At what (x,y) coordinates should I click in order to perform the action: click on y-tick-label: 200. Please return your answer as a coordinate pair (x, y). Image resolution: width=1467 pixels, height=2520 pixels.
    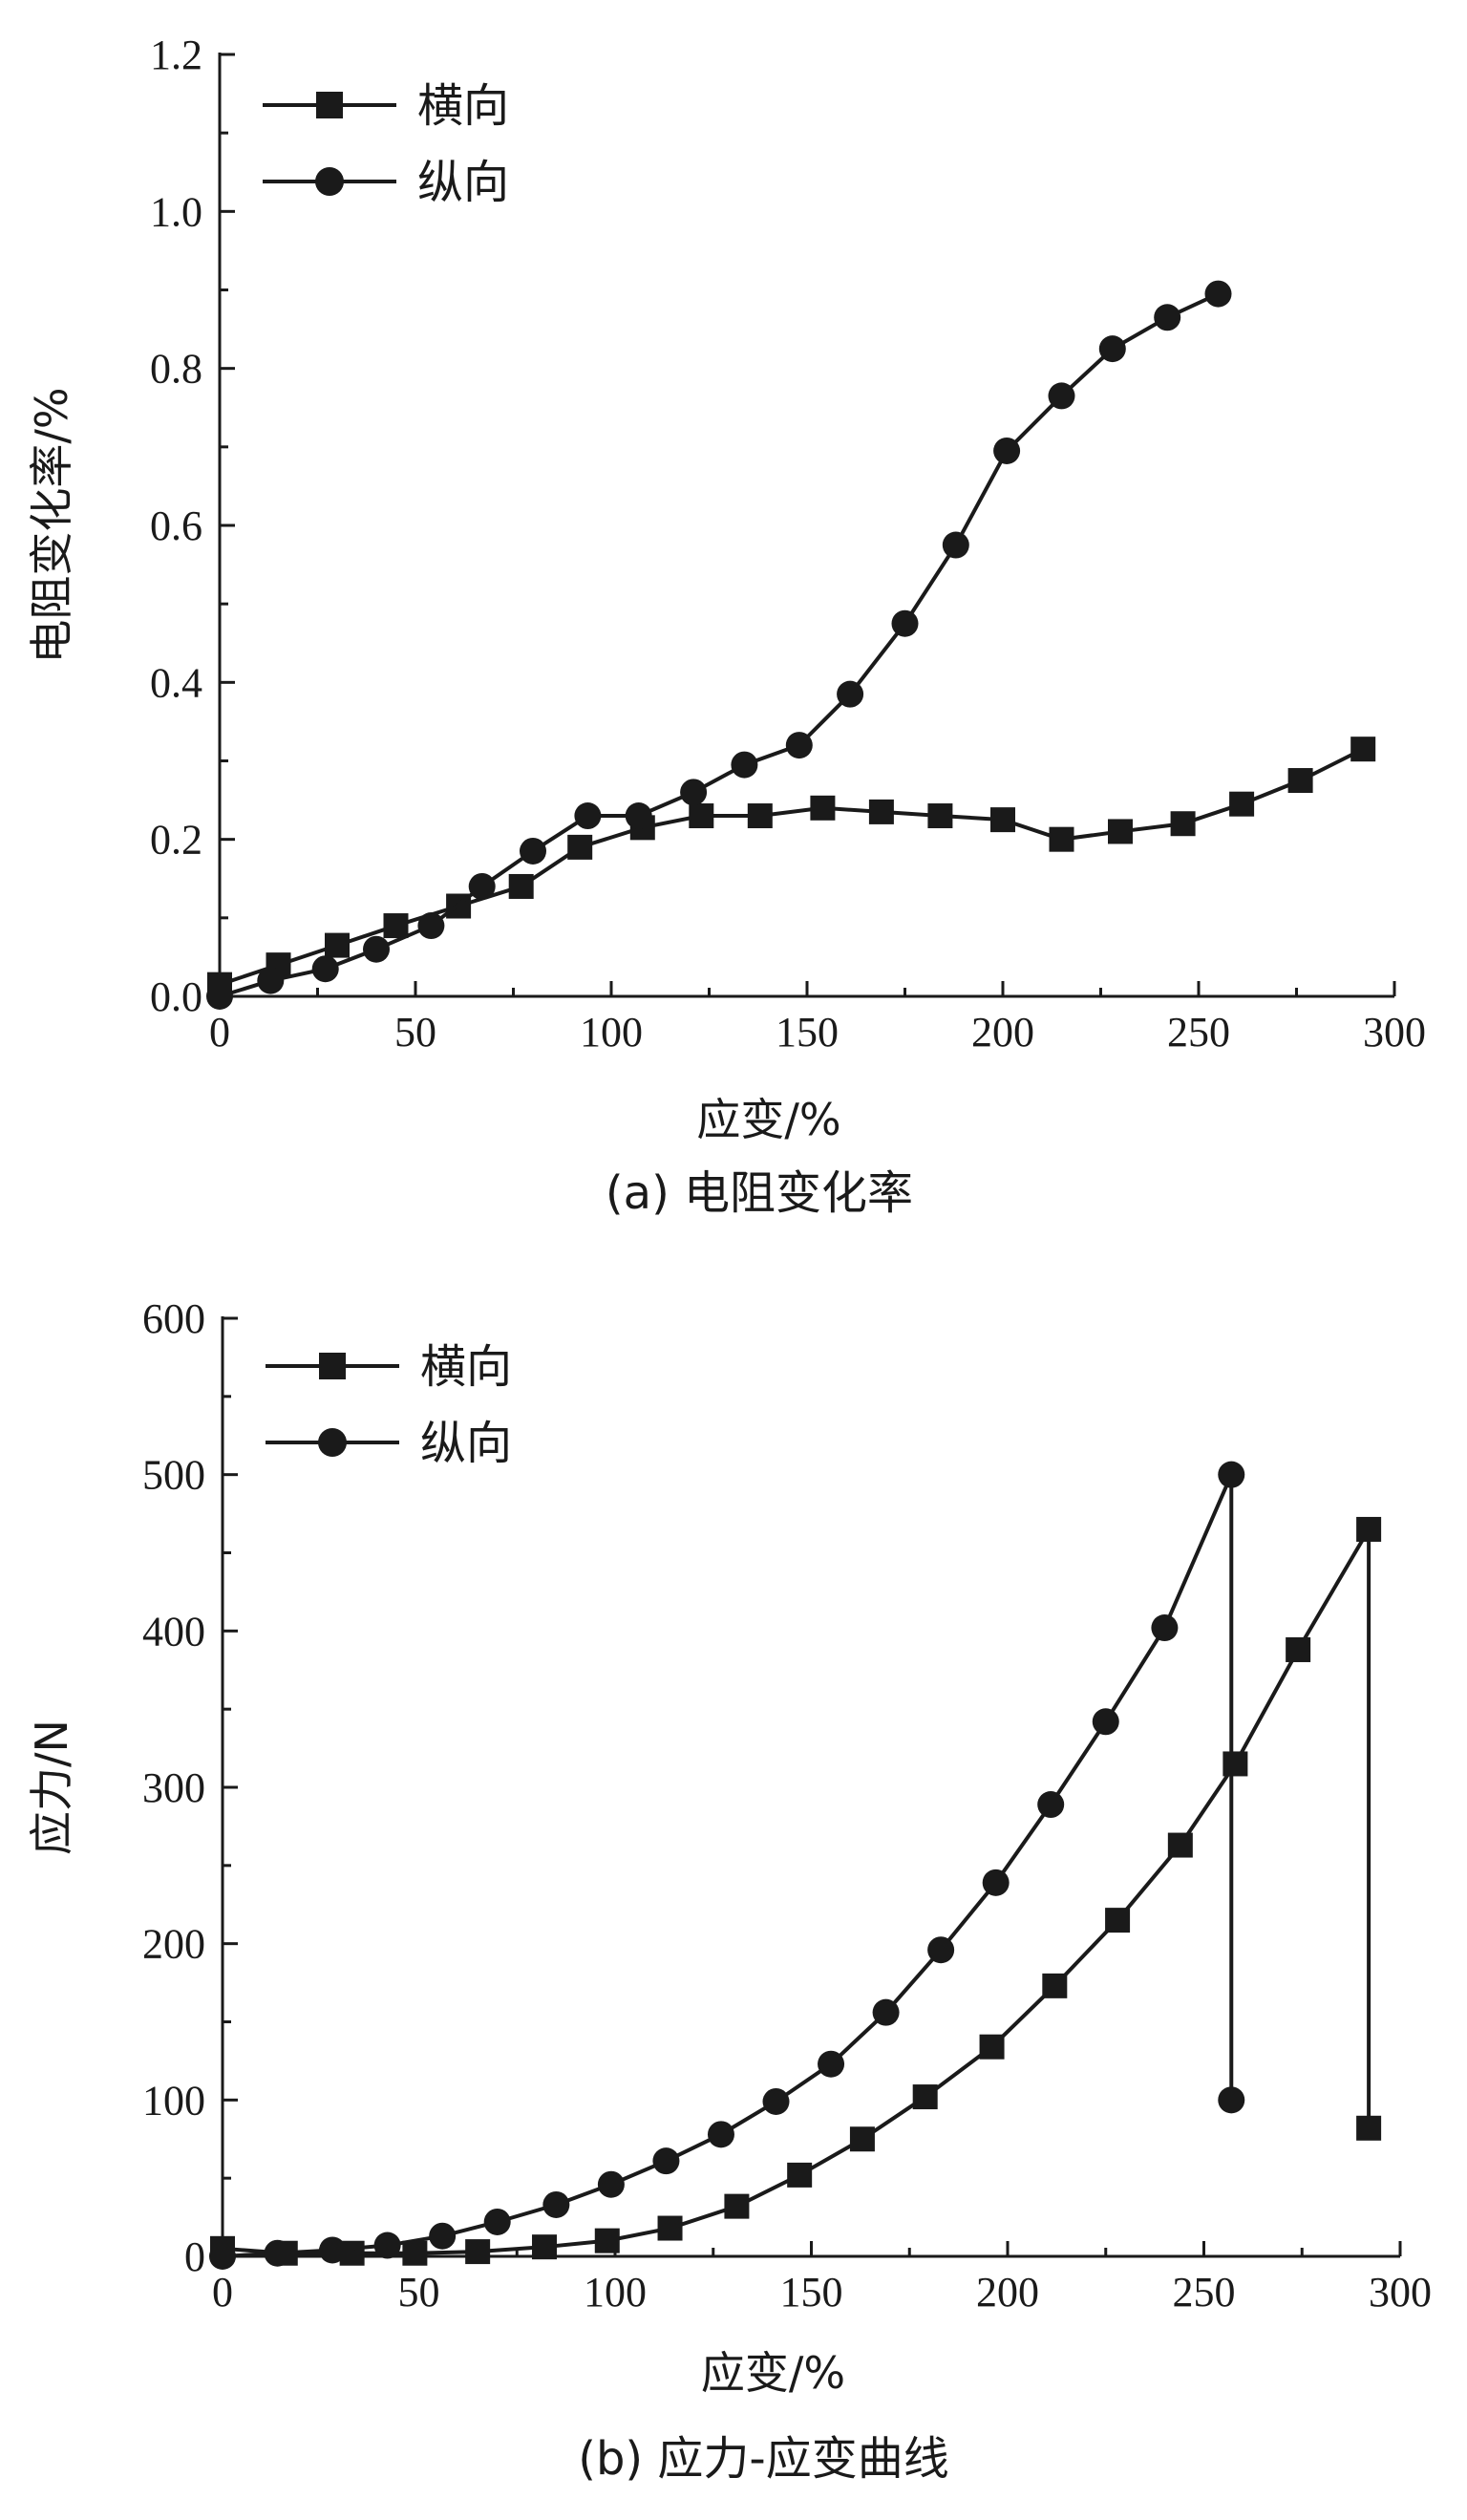
    Looking at the image, I should click on (173, 1945).